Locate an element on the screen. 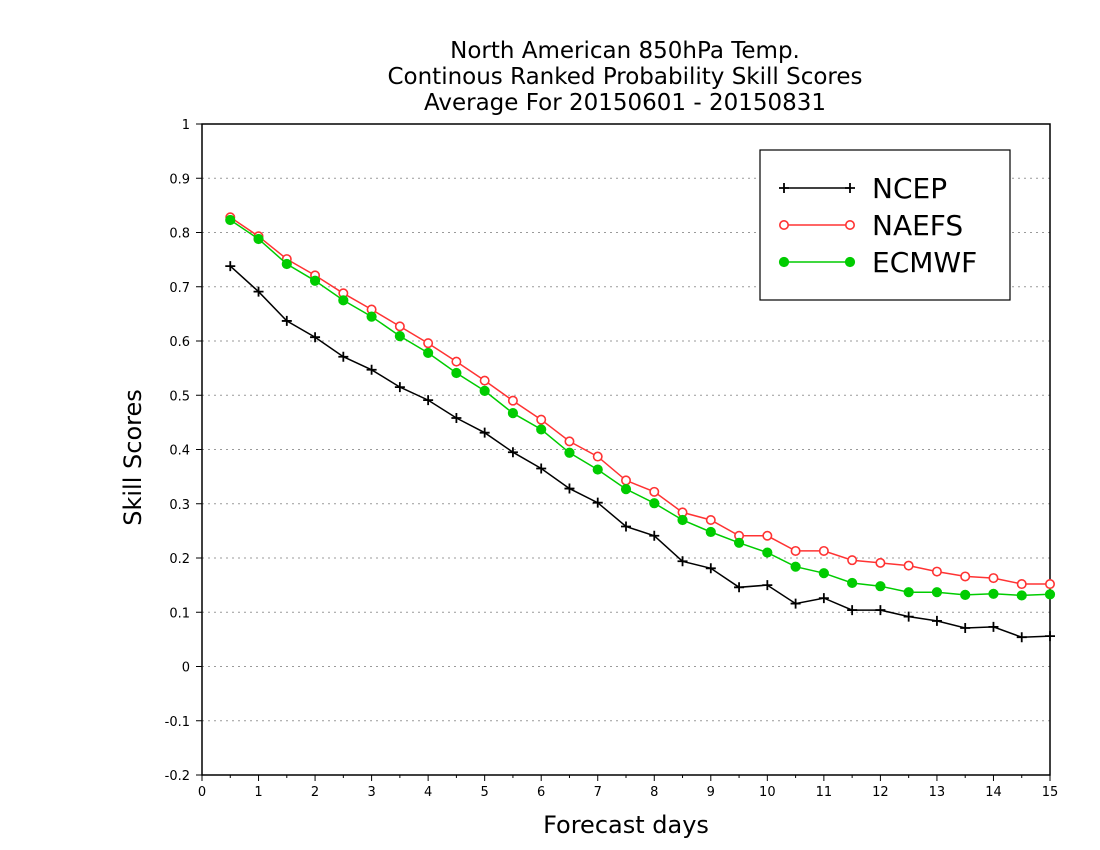 This screenshot has height=850, width=1100. x-tick-label: 4 is located at coordinates (428, 792).